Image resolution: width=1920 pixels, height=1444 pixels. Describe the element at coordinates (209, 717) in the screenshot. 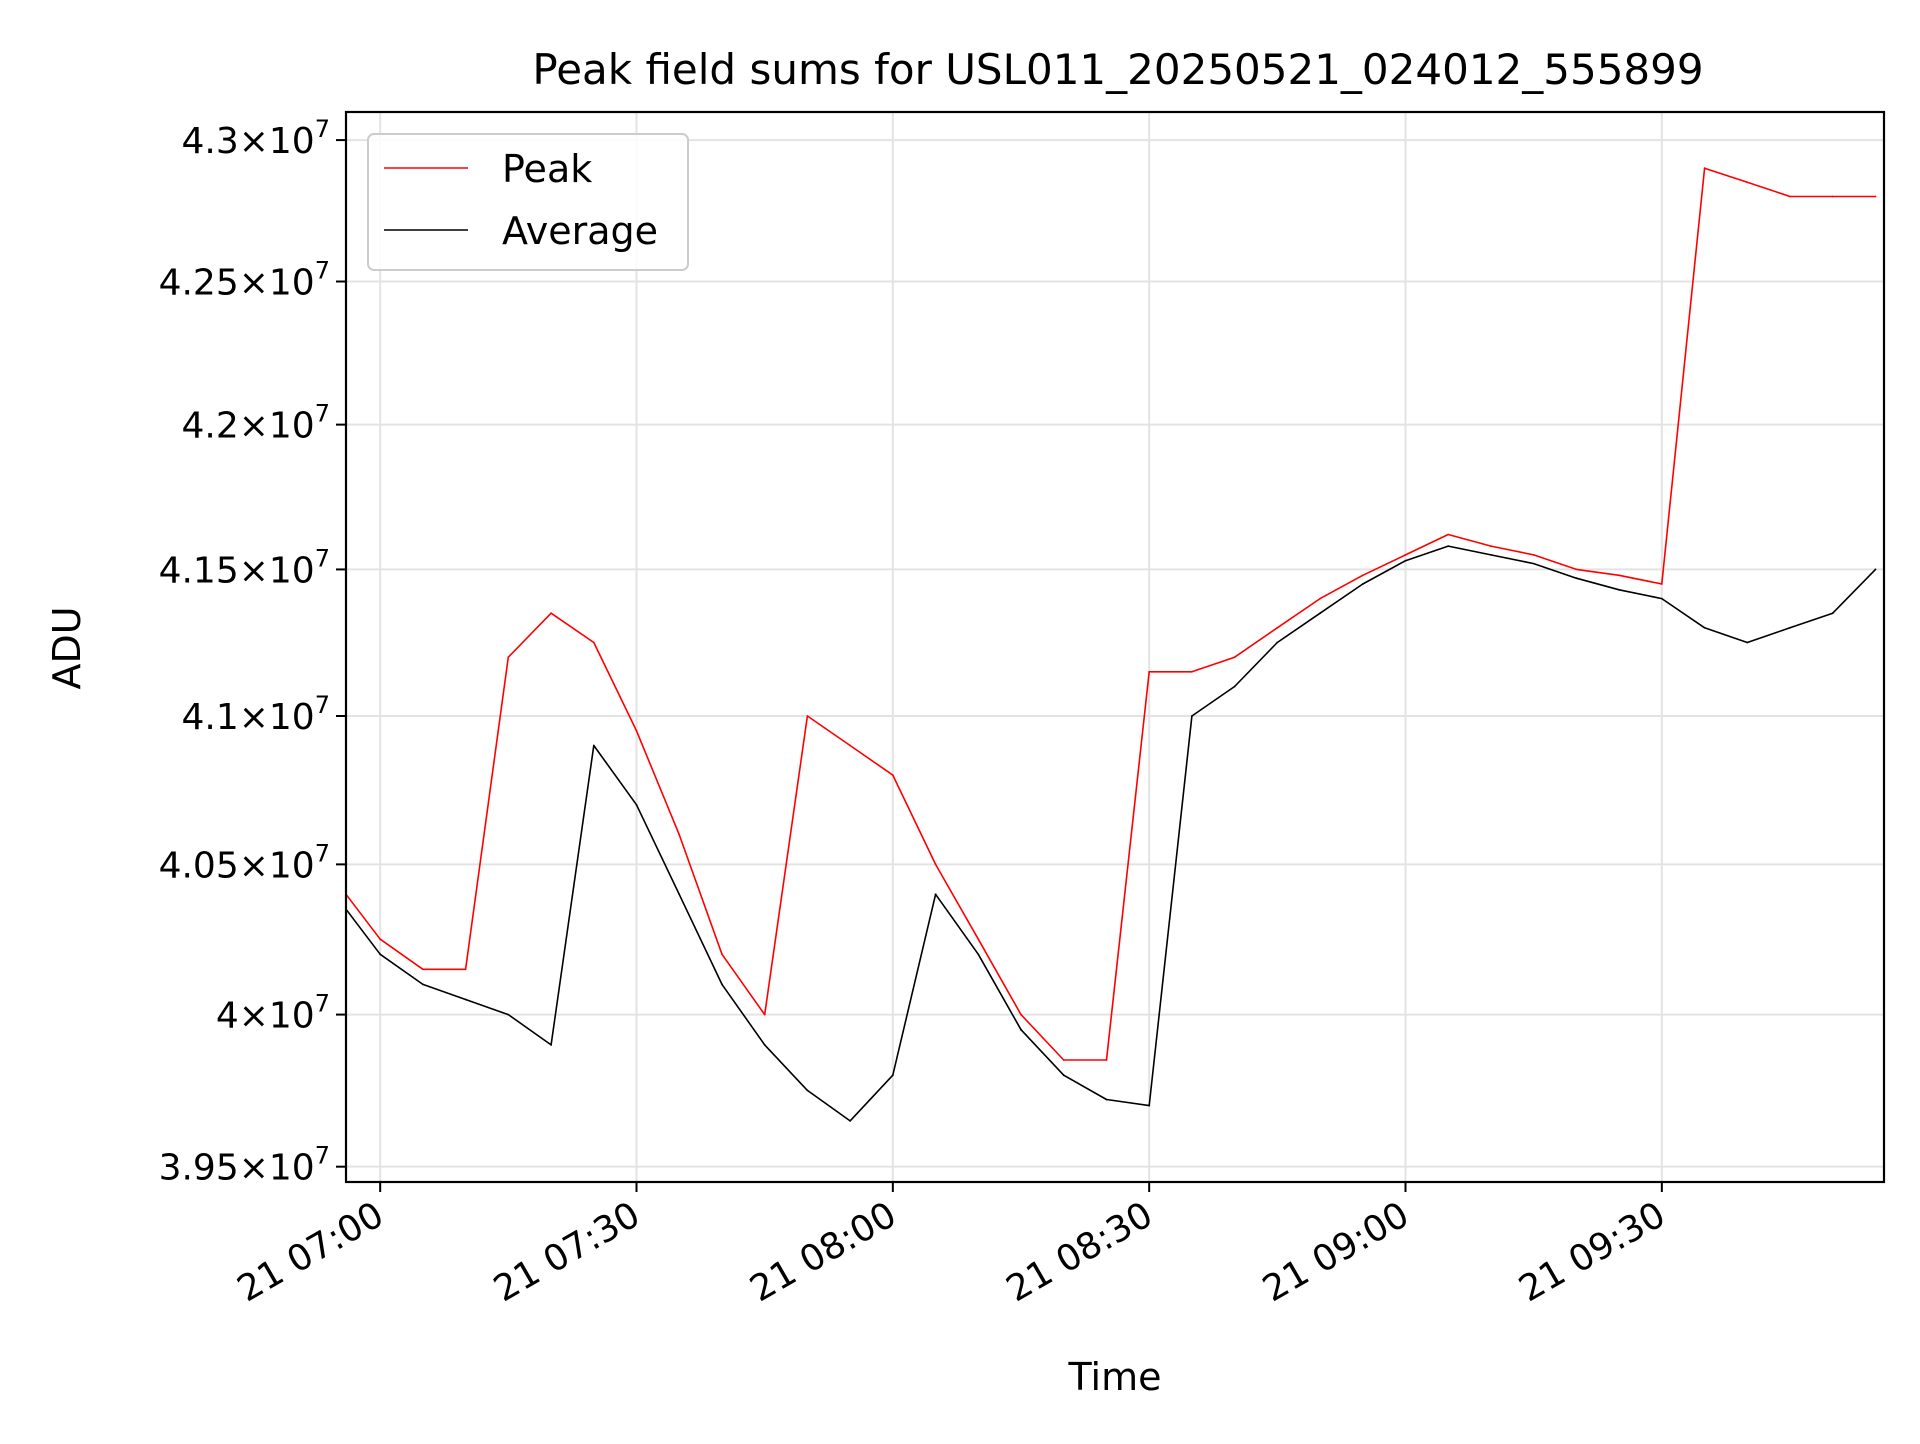

I see `y-tick-mantissa: 4.1` at that location.